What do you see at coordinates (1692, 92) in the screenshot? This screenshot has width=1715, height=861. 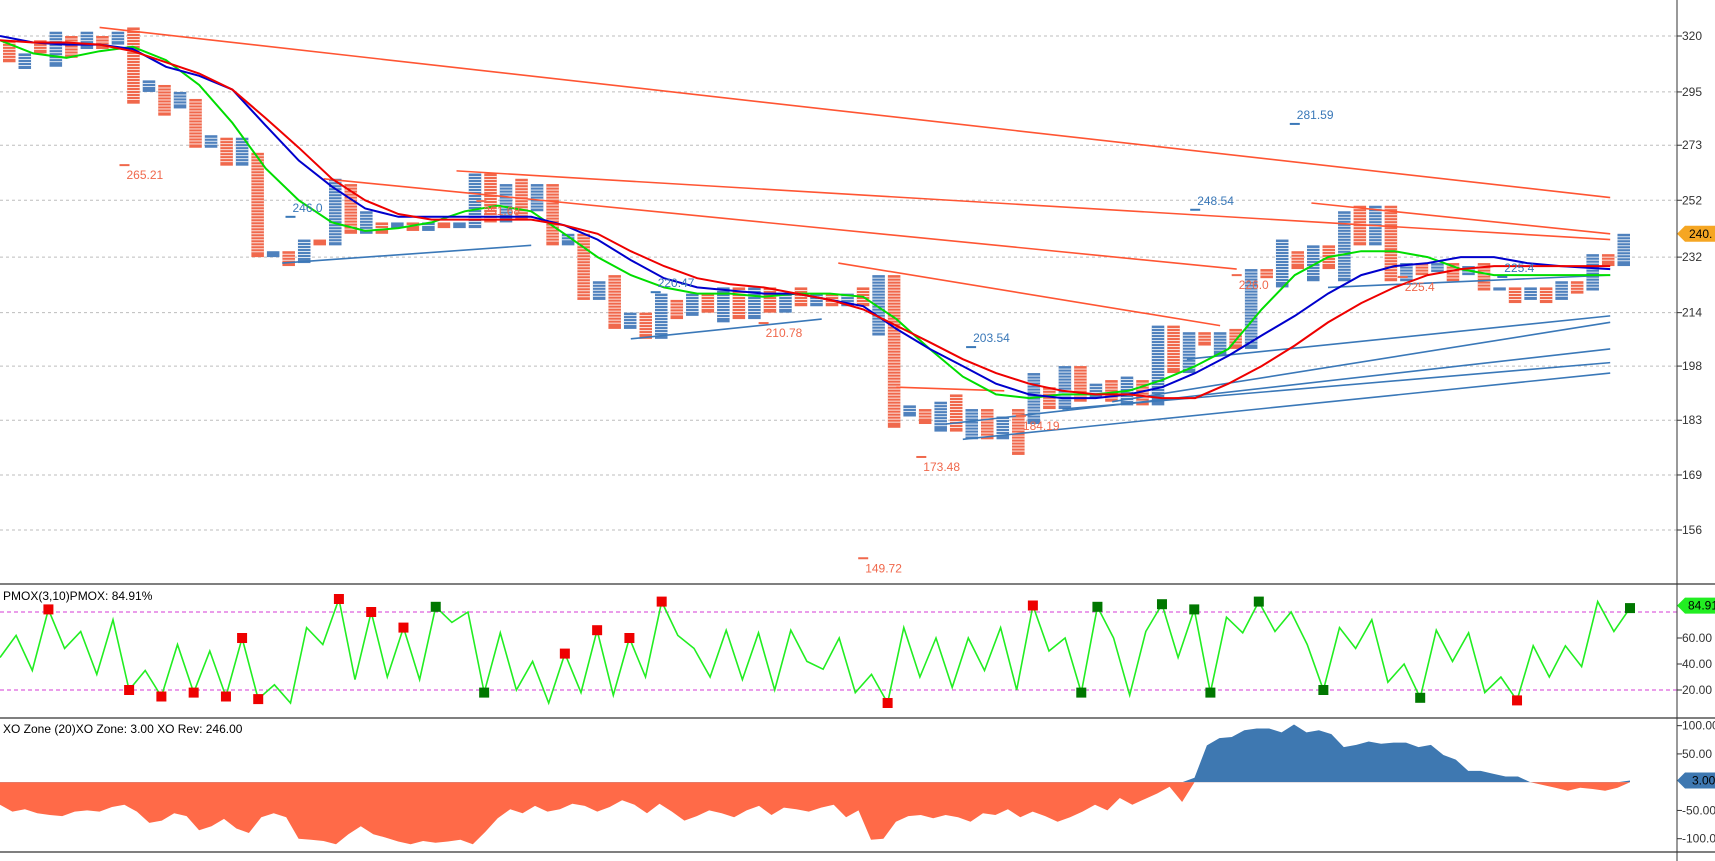 I see `price-tick-label: 295` at bounding box center [1692, 92].